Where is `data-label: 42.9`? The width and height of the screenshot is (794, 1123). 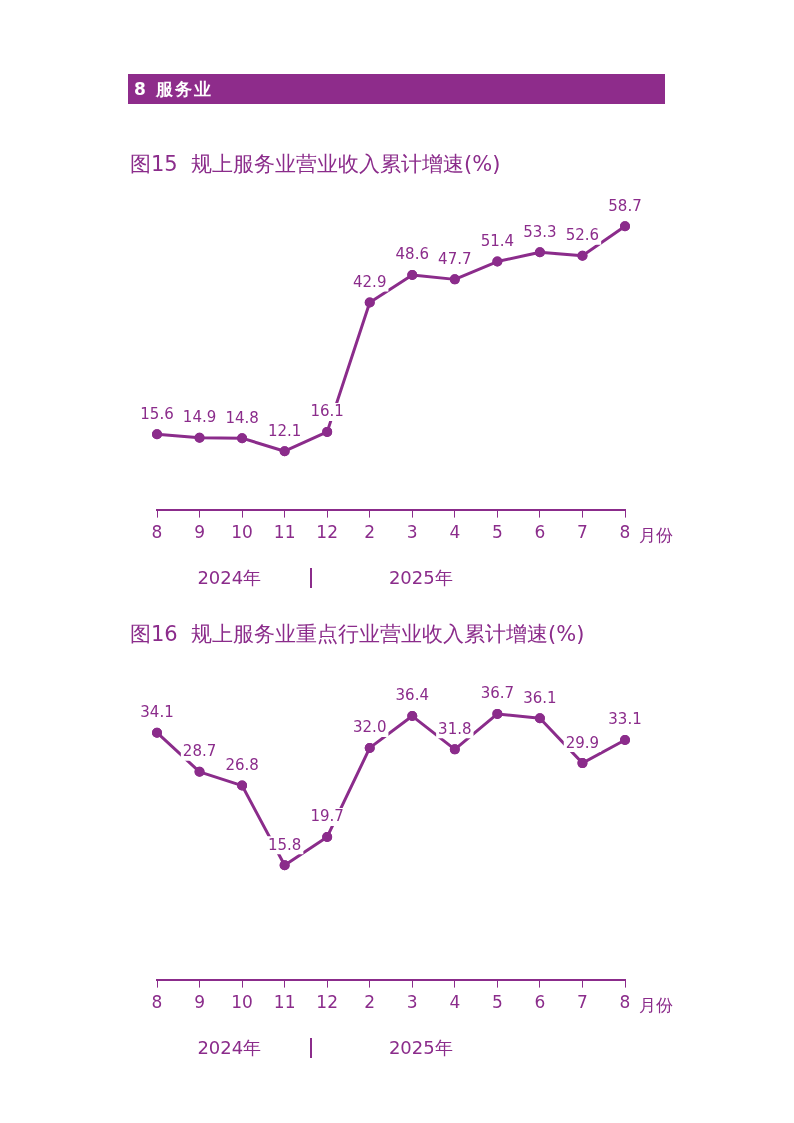
data-label: 42.9 is located at coordinates (370, 281).